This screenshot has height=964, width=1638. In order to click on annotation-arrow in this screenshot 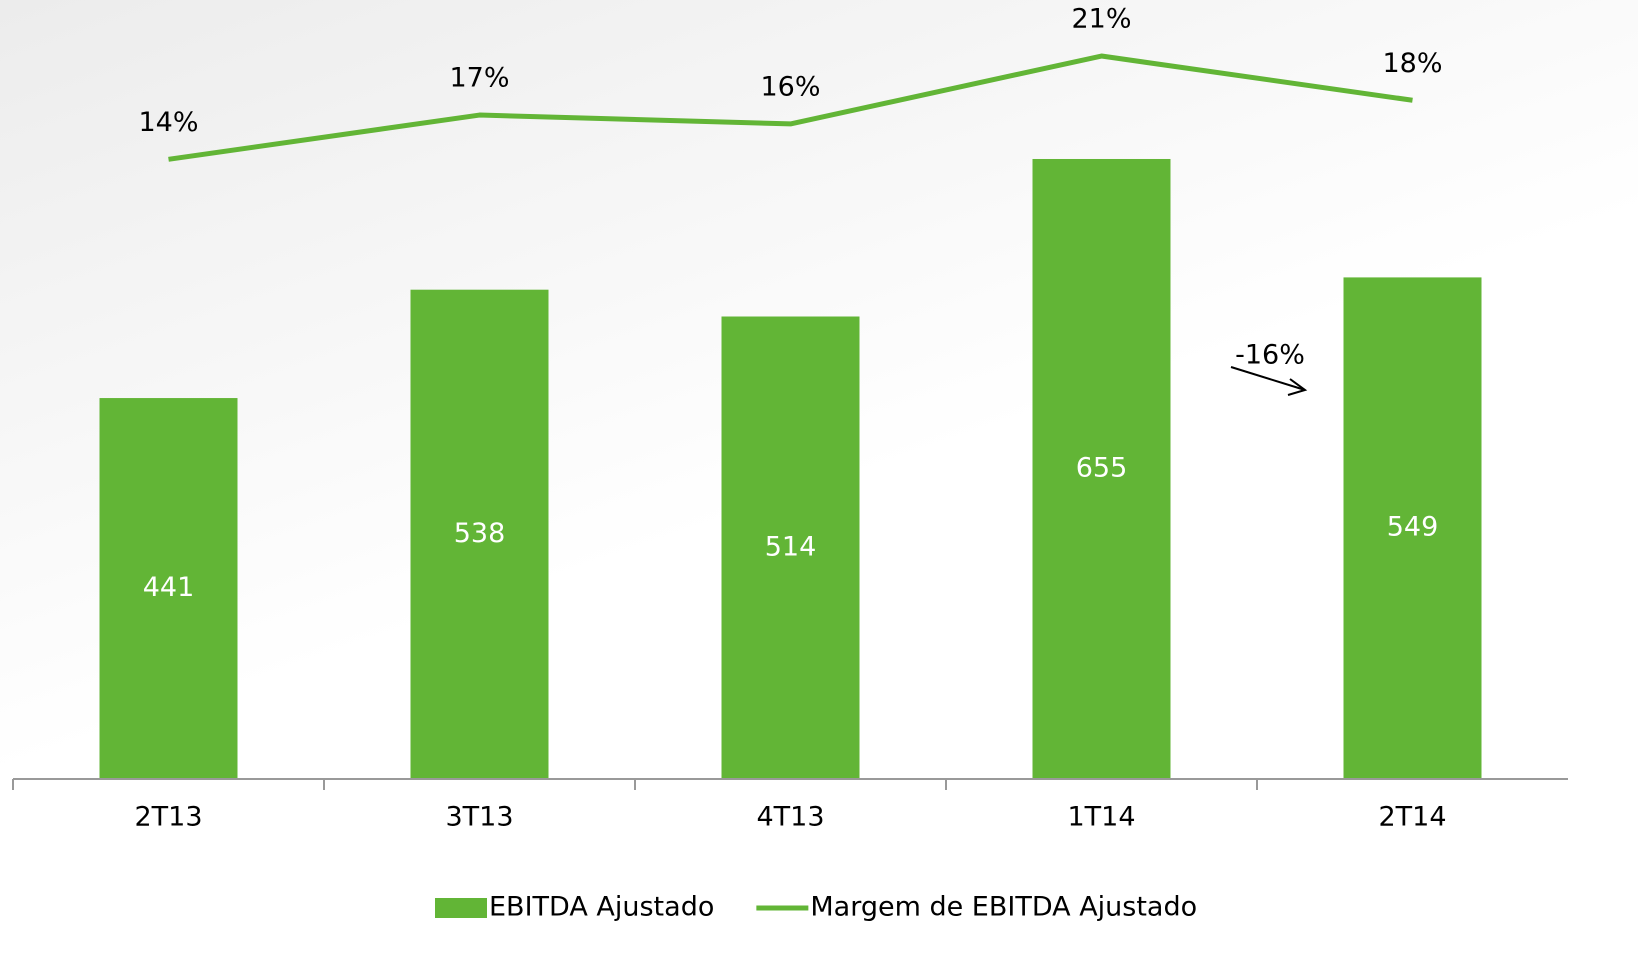, I will do `click(1268, 378)`.